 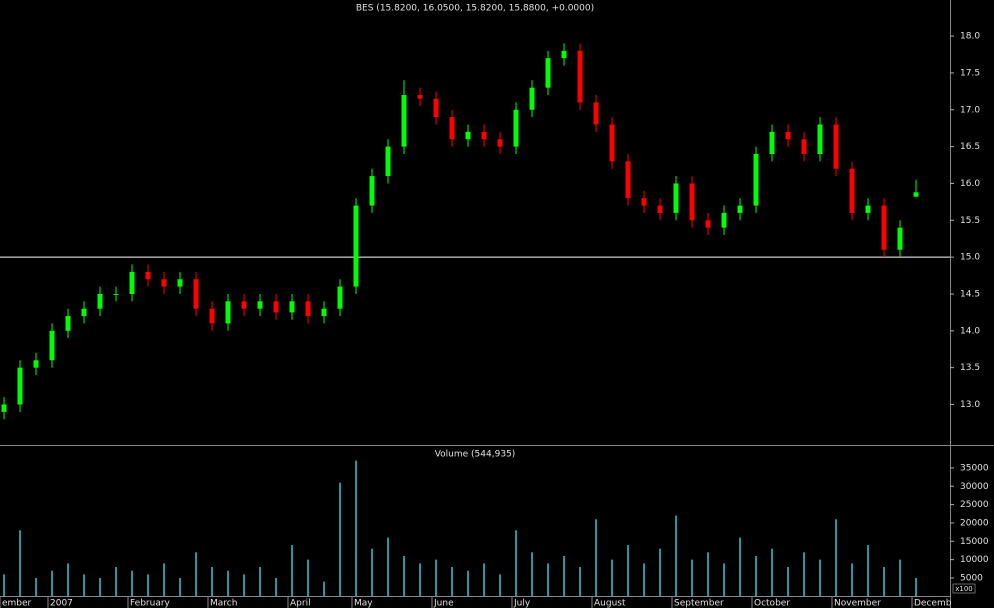 What do you see at coordinates (974, 542) in the screenshot?
I see `volume-tick-label: 15000` at bounding box center [974, 542].